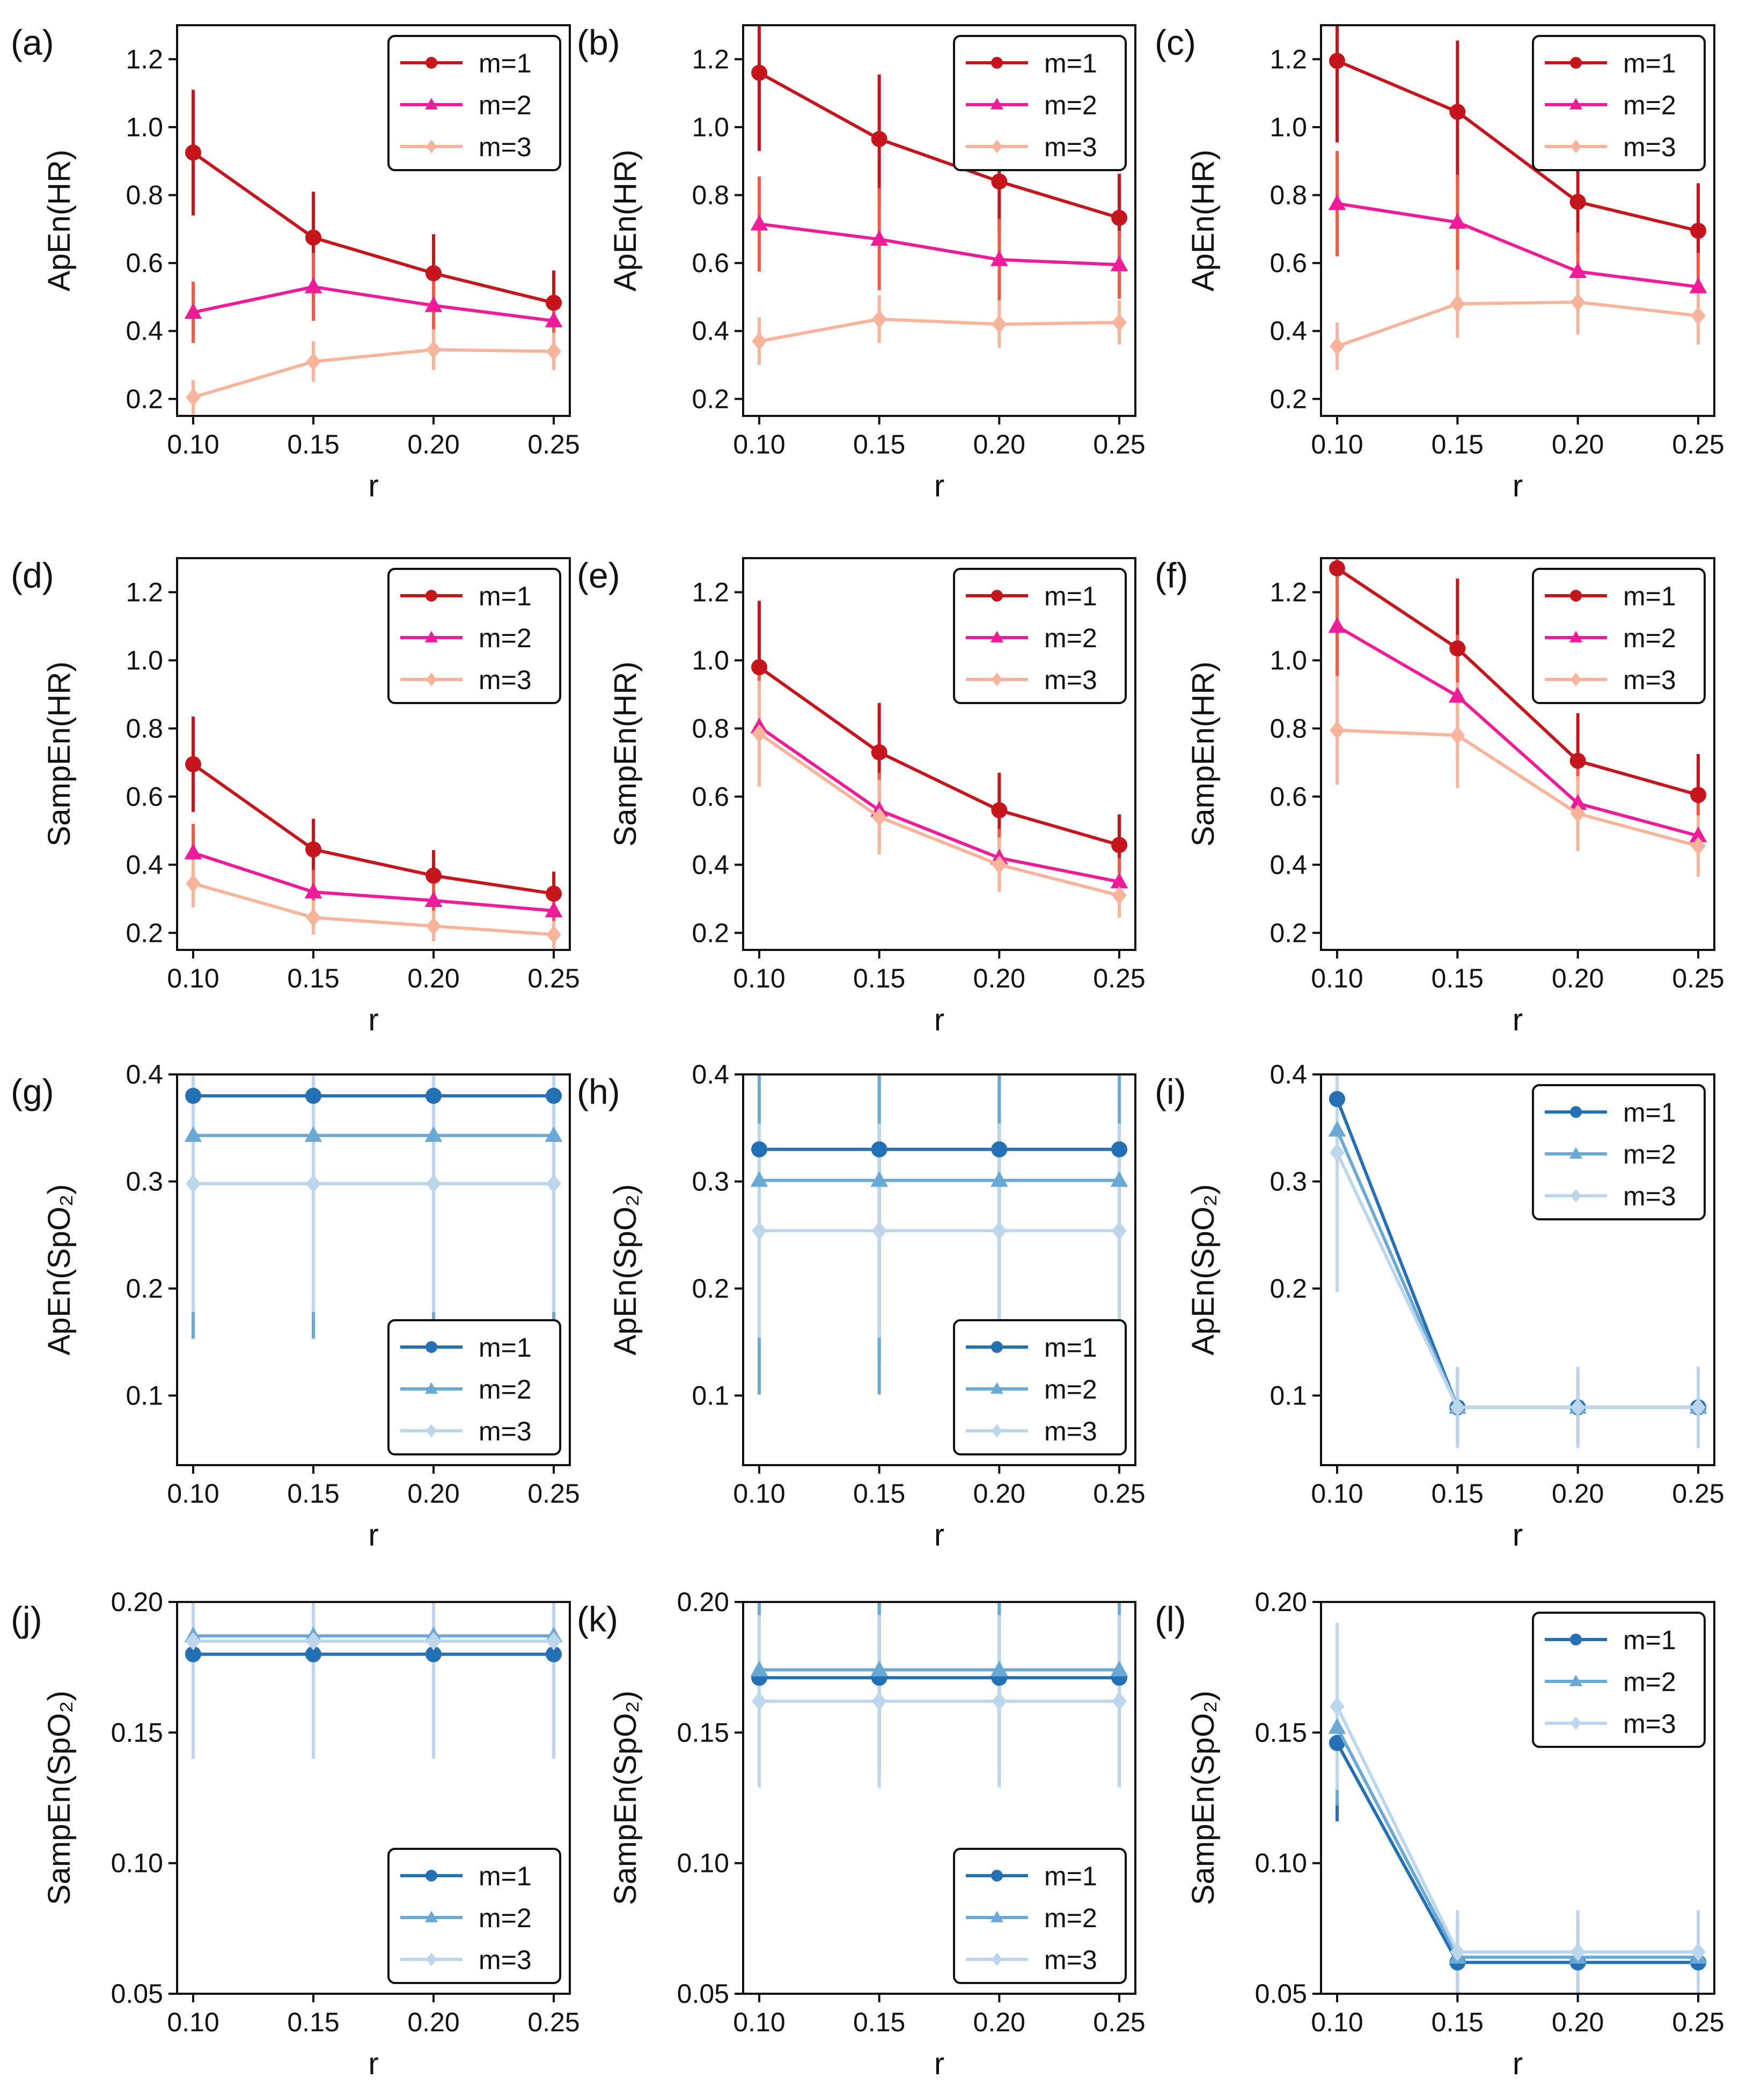 Image resolution: width=1739 pixels, height=2100 pixels. Describe the element at coordinates (625, 1798) in the screenshot. I see `y-axis-label: SampEn(SpO₂)` at that location.